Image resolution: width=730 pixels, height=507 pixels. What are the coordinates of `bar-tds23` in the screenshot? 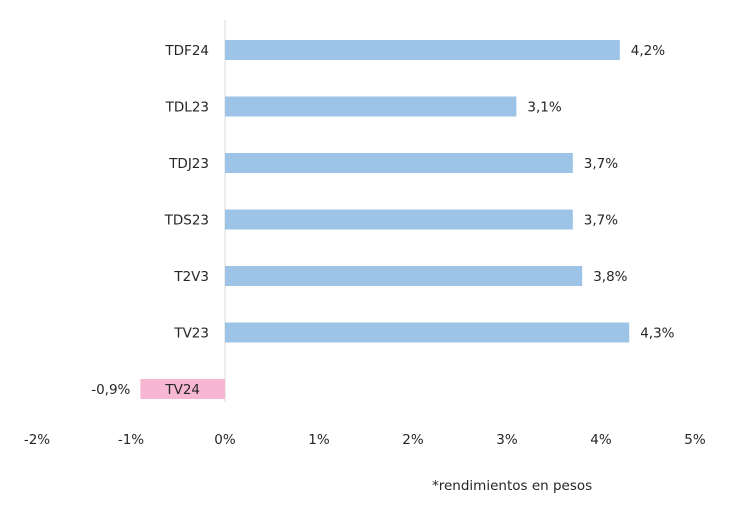 It's located at (399, 219).